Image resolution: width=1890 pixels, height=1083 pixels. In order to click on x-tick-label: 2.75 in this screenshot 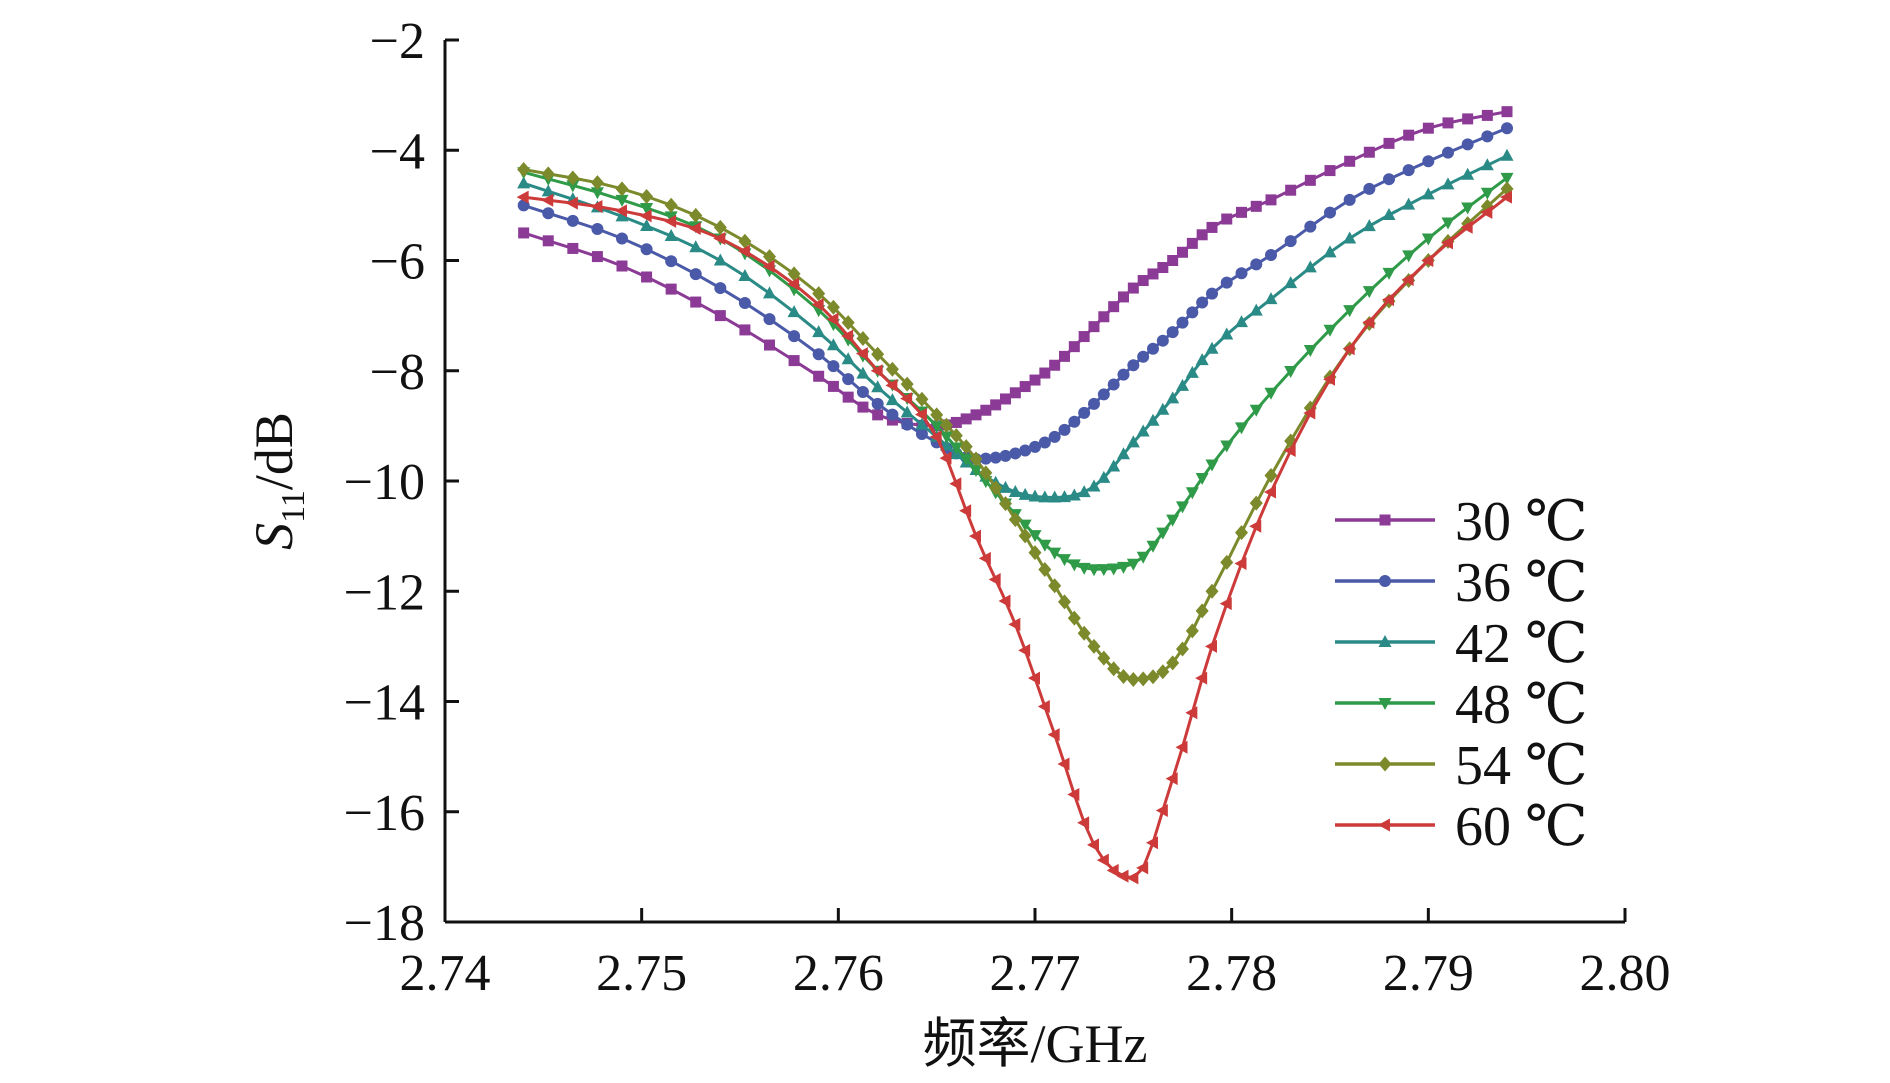, I will do `click(641, 973)`.